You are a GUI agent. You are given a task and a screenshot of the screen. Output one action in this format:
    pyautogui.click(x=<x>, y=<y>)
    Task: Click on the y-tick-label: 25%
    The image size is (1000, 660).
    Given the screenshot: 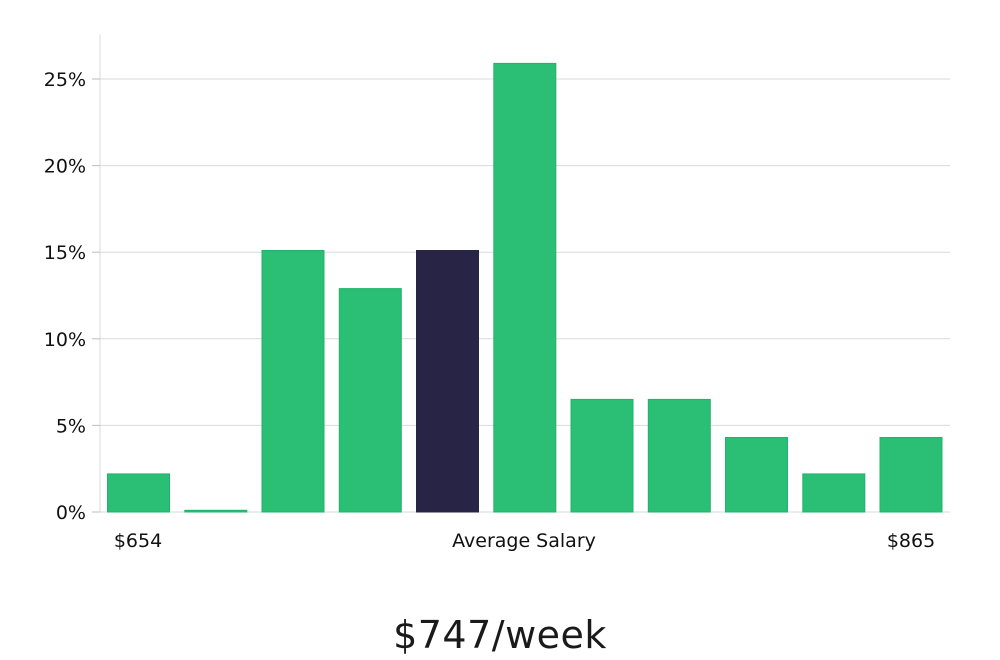 What is the action you would take?
    pyautogui.click(x=65, y=80)
    